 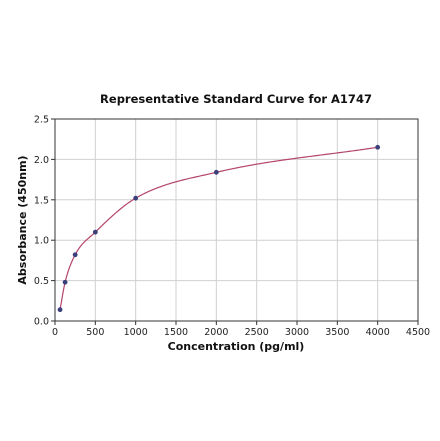 I want to click on x-tick-label: 500, so click(x=95, y=332).